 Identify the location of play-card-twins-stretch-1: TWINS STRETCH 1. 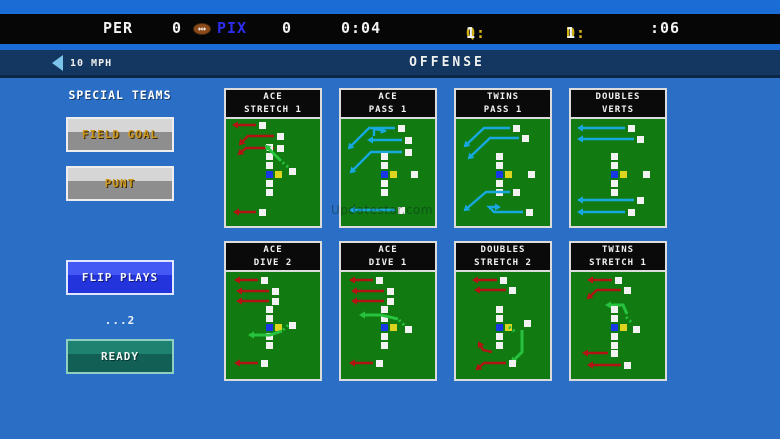
(618, 311).